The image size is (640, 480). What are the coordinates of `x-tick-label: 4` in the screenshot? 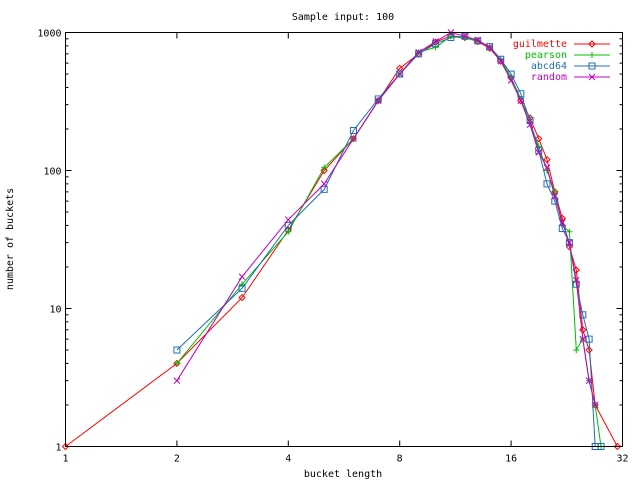 It's located at (288, 459).